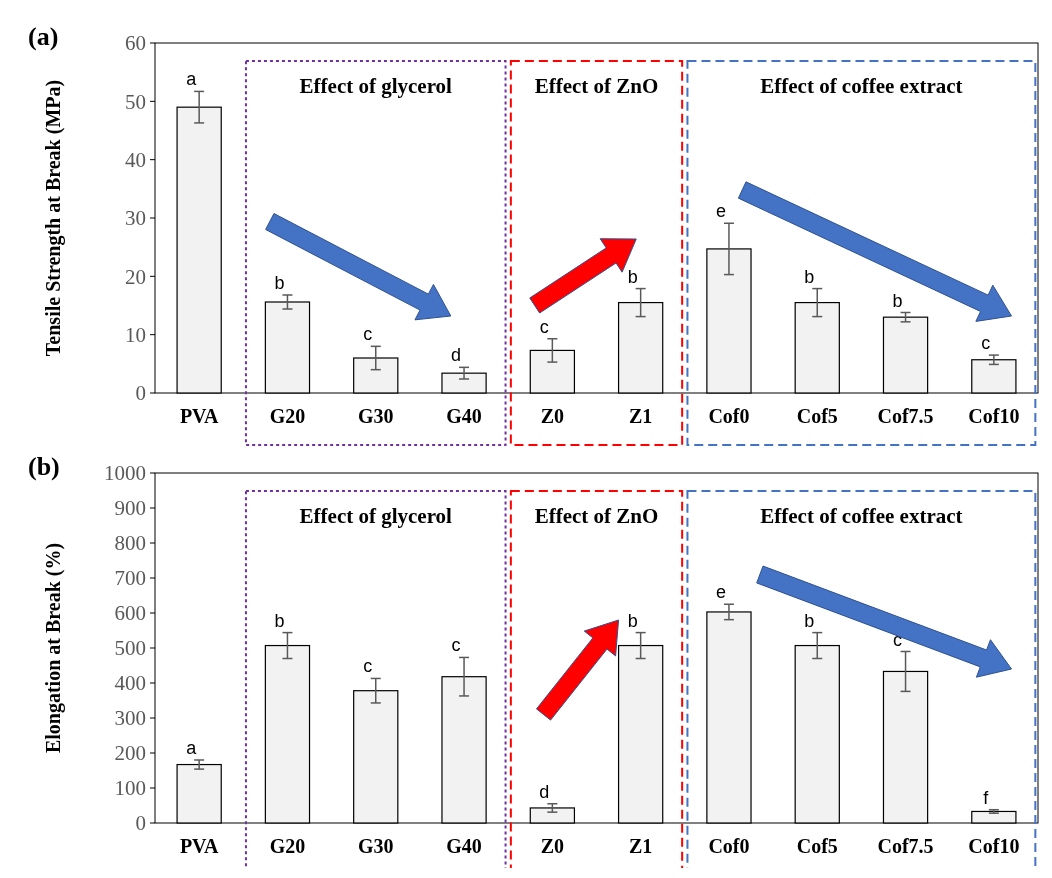  What do you see at coordinates (135, 335) in the screenshot?
I see `y-tick-label: 10` at bounding box center [135, 335].